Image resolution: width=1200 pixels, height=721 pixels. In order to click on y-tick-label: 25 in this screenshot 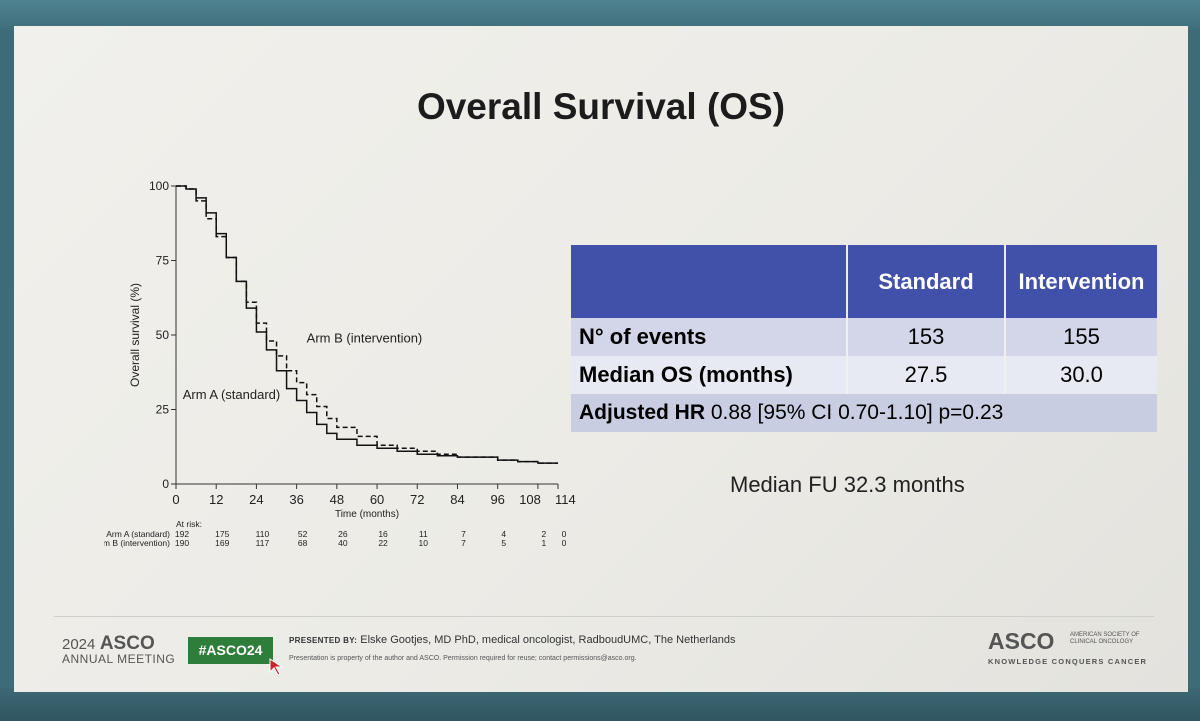, I will do `click(163, 410)`.